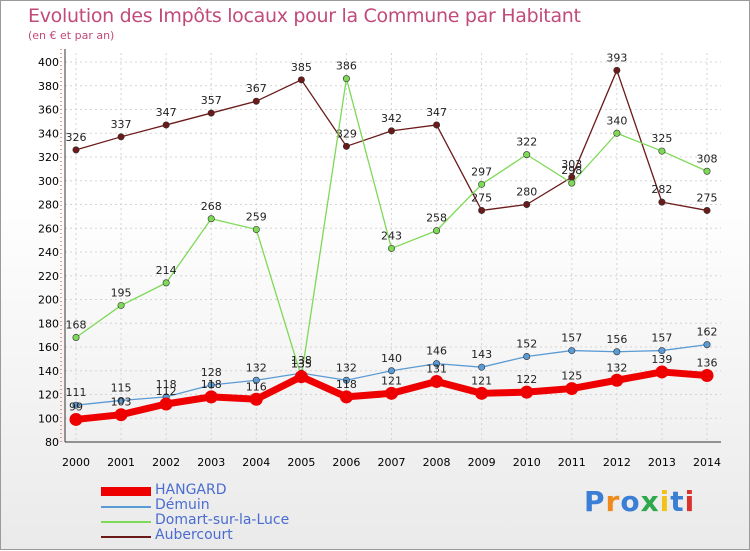 The width and height of the screenshot is (750, 551). Describe the element at coordinates (48, 86) in the screenshot. I see `y-tick-label: 380` at that location.